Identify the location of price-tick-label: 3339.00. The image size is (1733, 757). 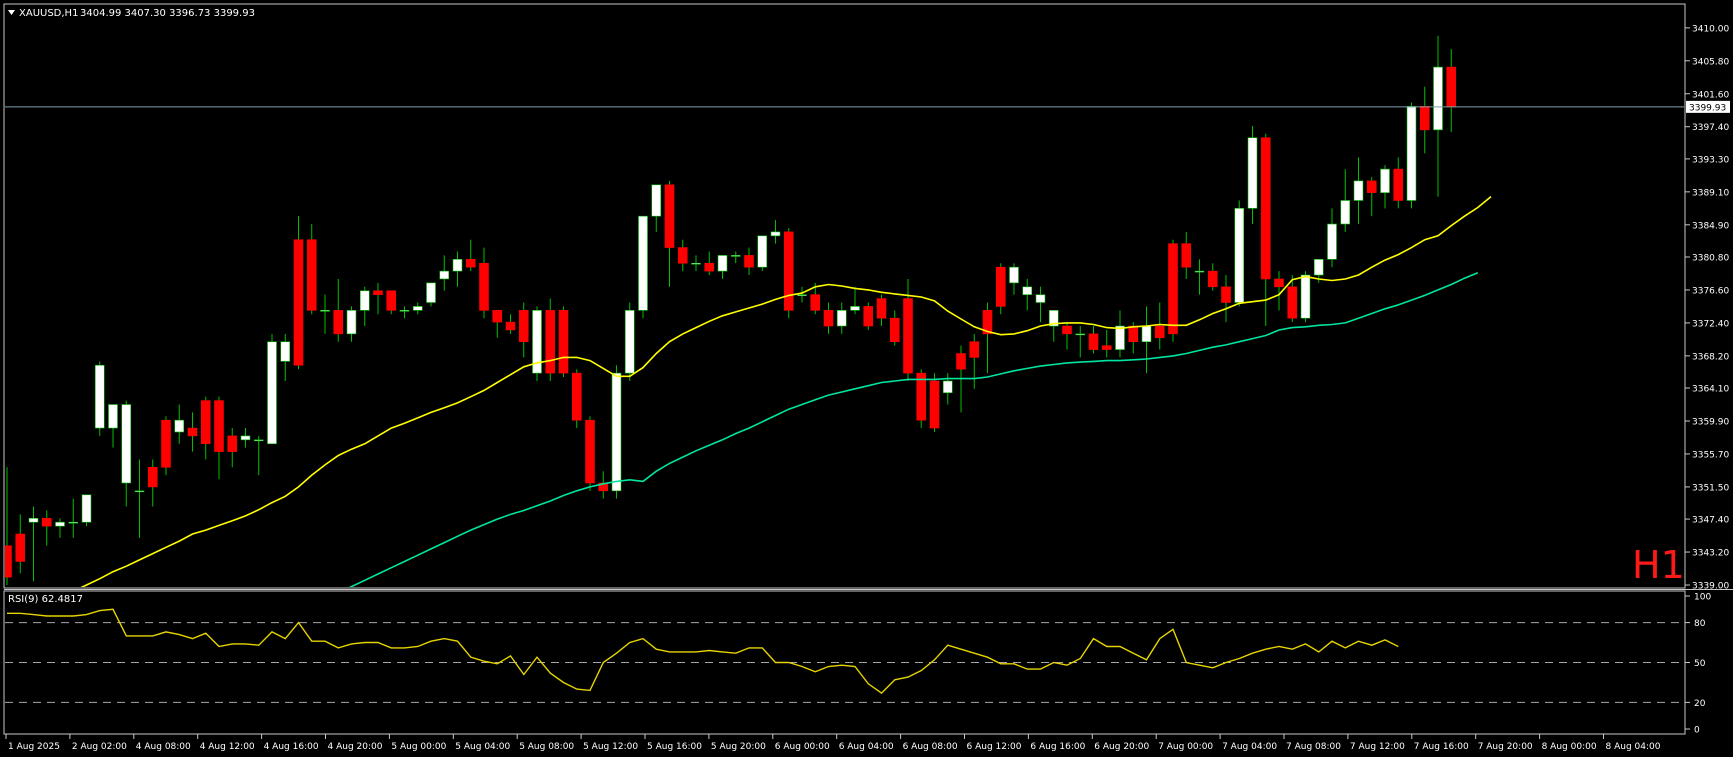
(1710, 587).